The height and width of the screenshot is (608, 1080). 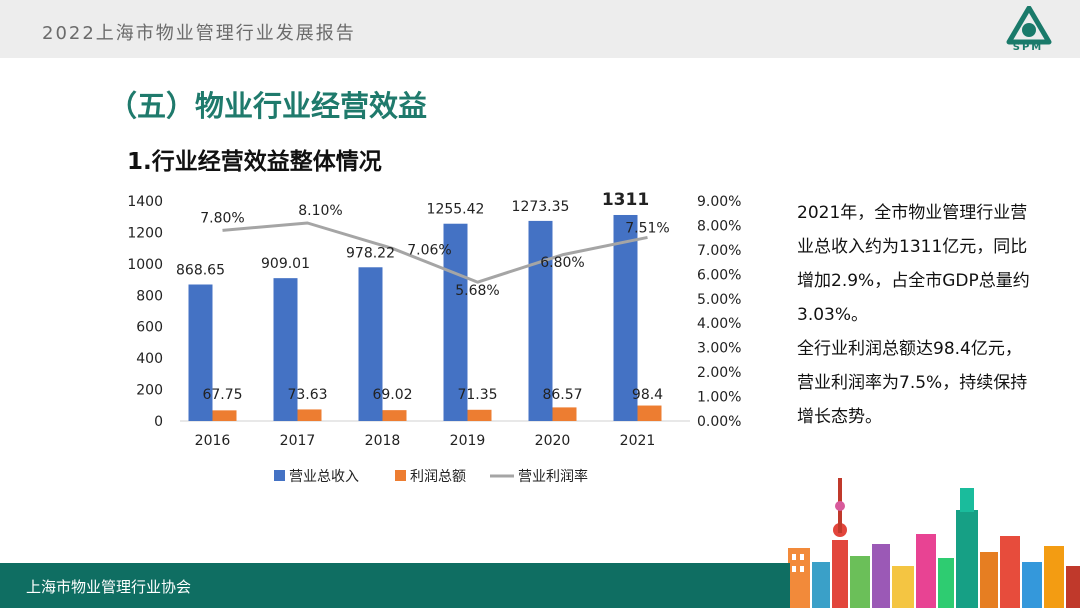 I want to click on y-right-tick-label: 3.00%, so click(x=719, y=349).